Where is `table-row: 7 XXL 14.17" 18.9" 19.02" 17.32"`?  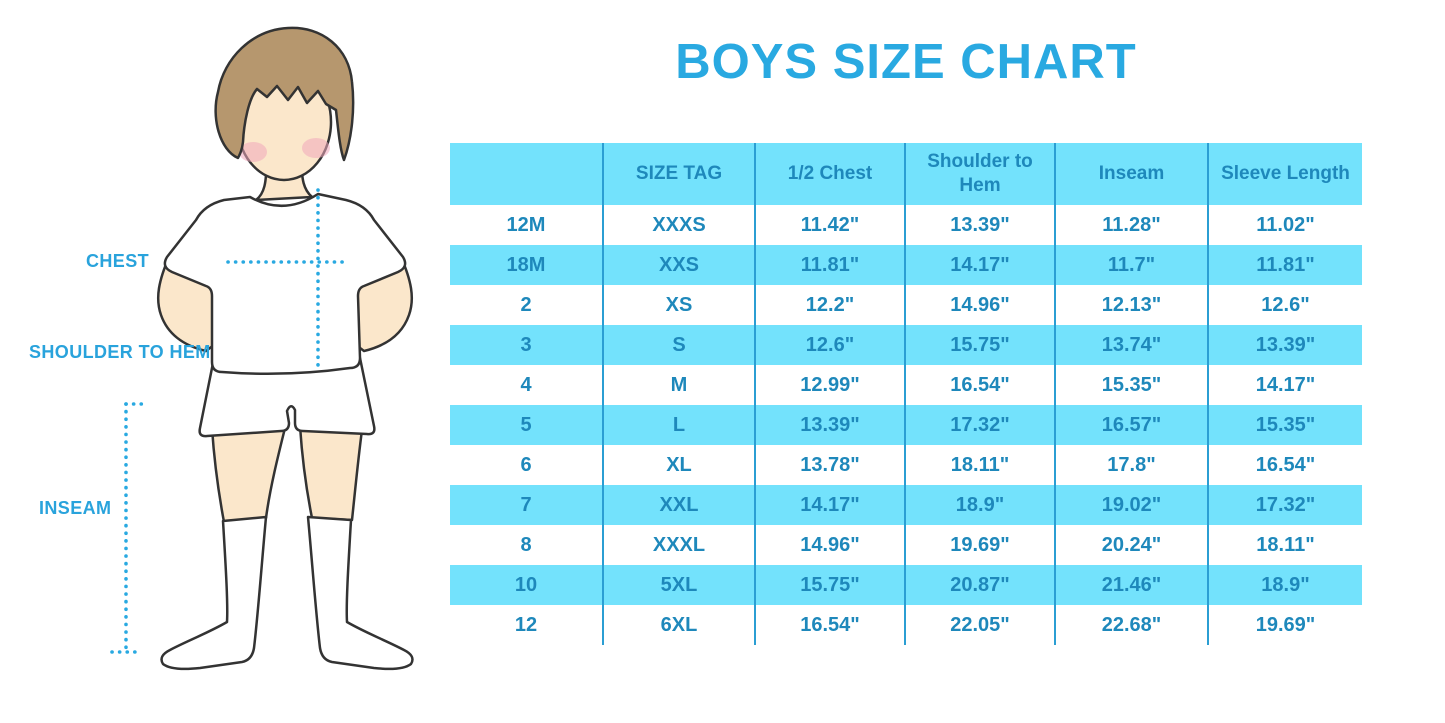
table-row: 7 XXL 14.17" 18.9" 19.02" 17.32" is located at coordinates (906, 505).